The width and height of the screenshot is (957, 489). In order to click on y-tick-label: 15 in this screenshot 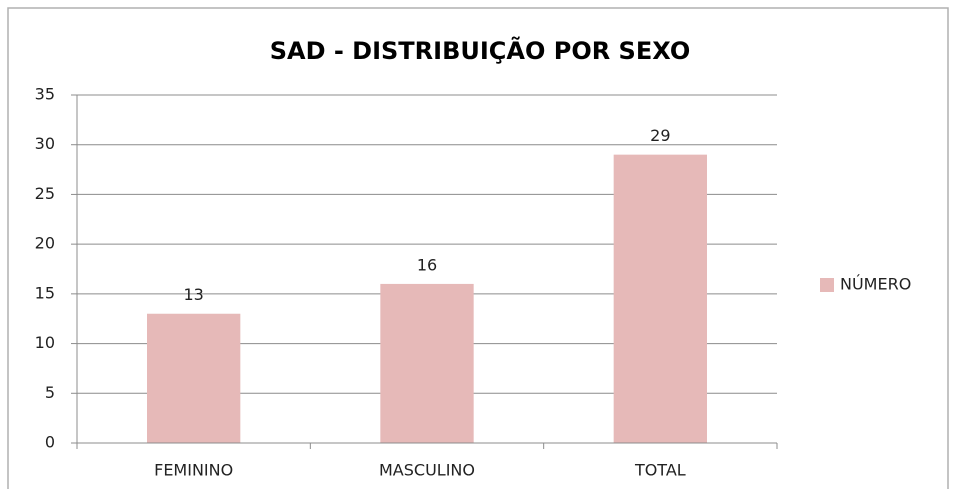, I will do `click(45, 292)`.